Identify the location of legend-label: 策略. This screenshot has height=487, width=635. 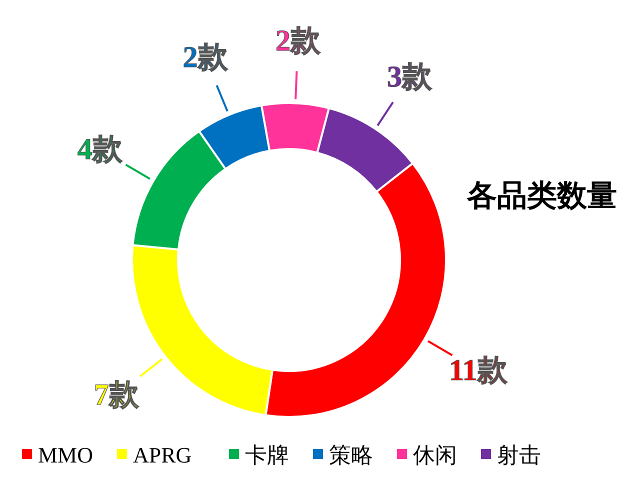
(351, 455).